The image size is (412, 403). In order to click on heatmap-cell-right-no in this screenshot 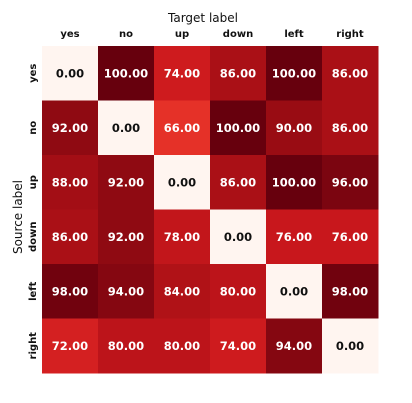, I will do `click(126, 346)`.